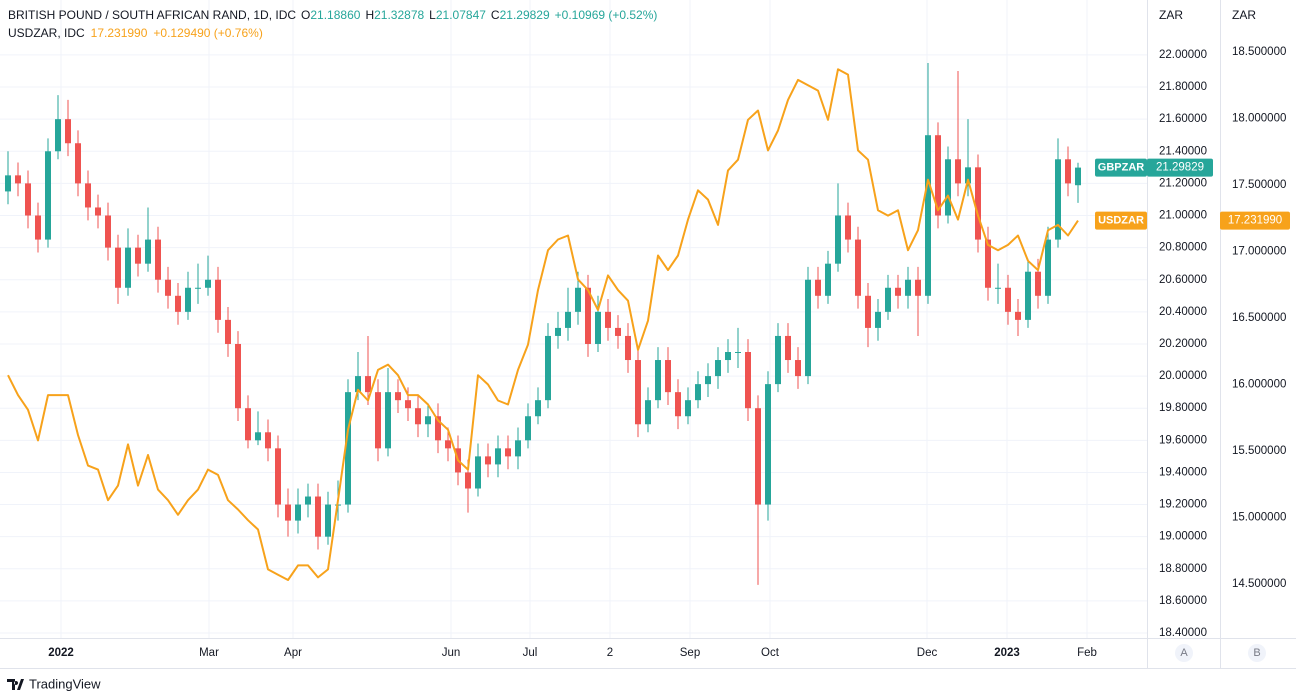  What do you see at coordinates (335, 15) in the screenshot?
I see `legend-value: 21.18860` at bounding box center [335, 15].